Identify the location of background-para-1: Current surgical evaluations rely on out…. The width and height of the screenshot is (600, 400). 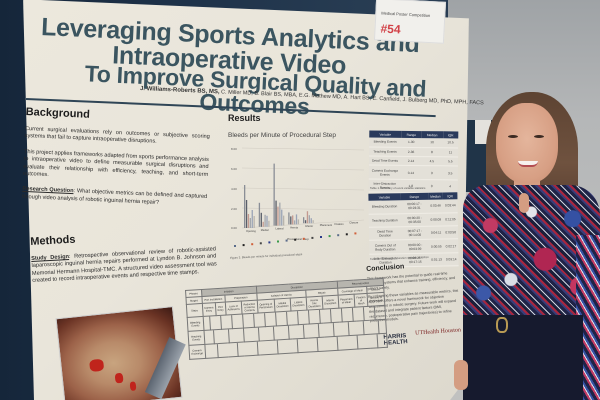
(117, 135).